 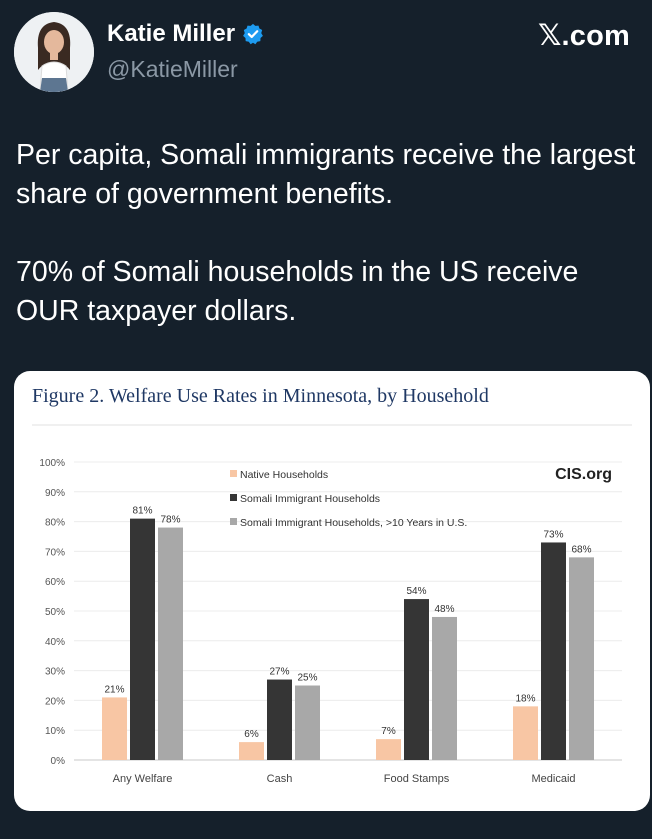 What do you see at coordinates (284, 475) in the screenshot?
I see `legend-label: Native Households` at bounding box center [284, 475].